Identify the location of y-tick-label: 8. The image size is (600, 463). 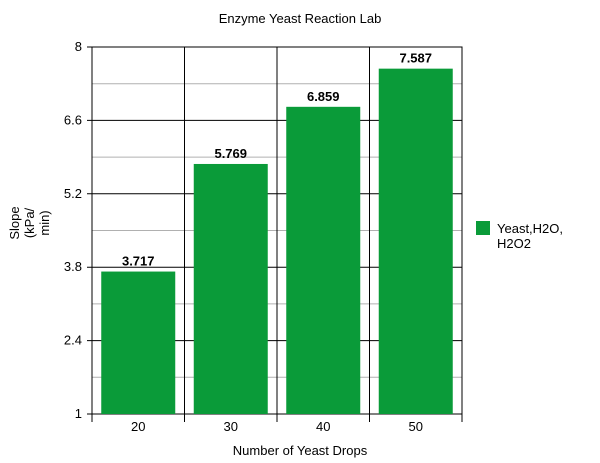
(78, 46).